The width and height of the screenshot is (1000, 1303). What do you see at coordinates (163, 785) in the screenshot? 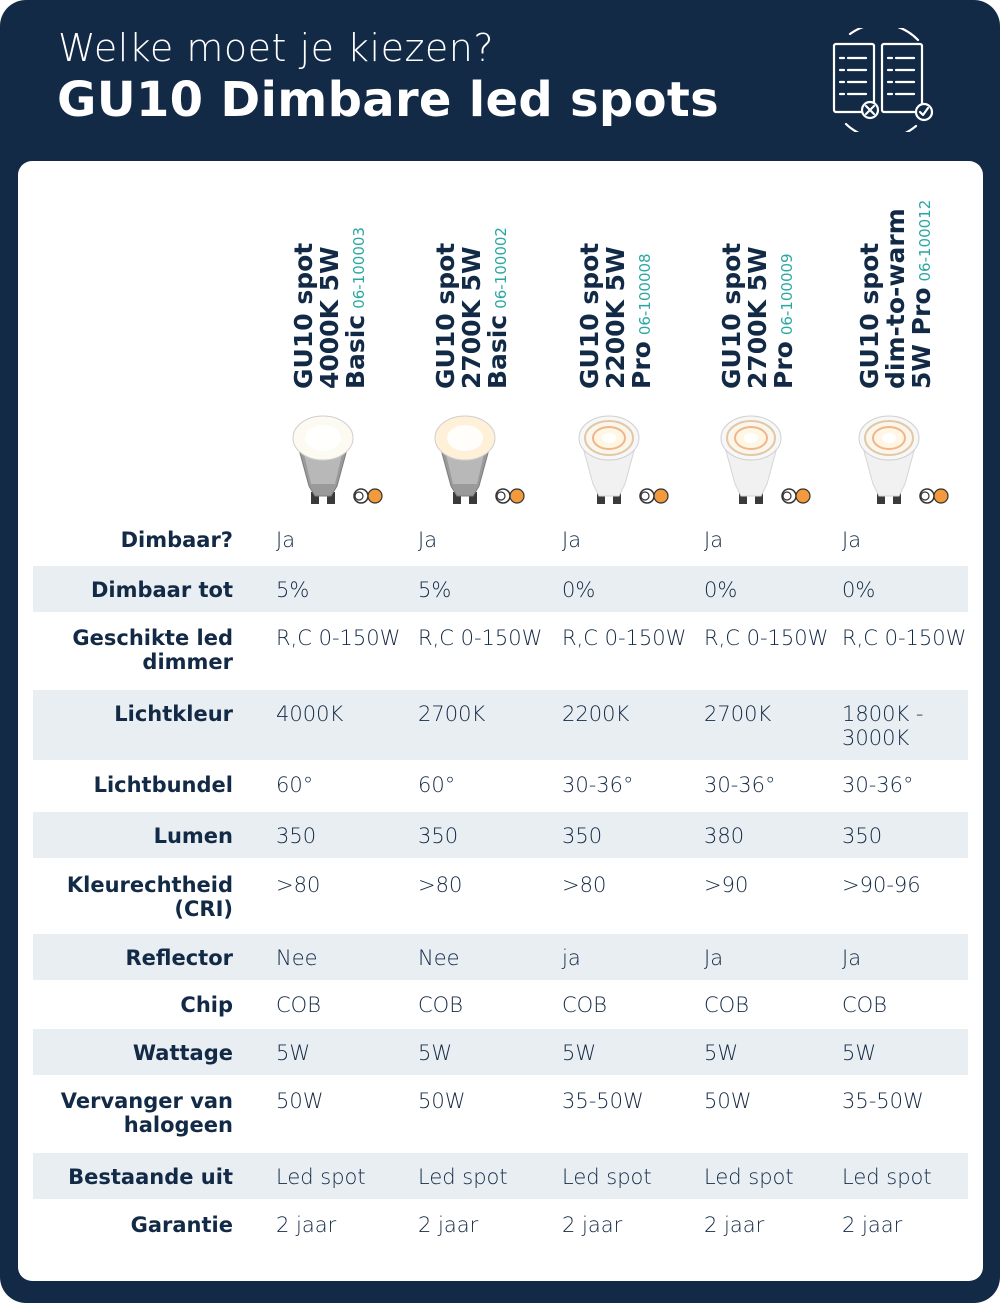
I see `row-label: Lichtbundel` at bounding box center [163, 785].